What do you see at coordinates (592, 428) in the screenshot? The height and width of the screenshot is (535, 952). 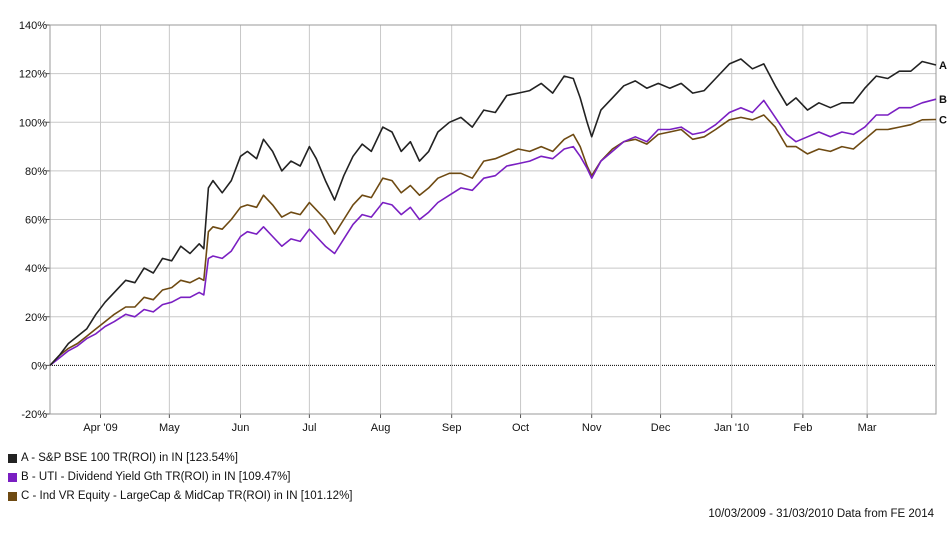 I see `x-tick-label: Nov` at bounding box center [592, 428].